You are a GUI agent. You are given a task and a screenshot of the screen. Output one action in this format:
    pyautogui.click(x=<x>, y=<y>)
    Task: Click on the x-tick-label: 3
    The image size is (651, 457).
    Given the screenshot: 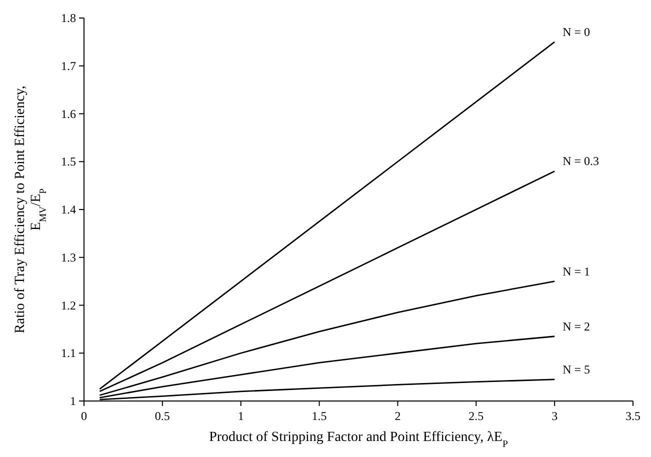 What is the action you would take?
    pyautogui.click(x=555, y=416)
    